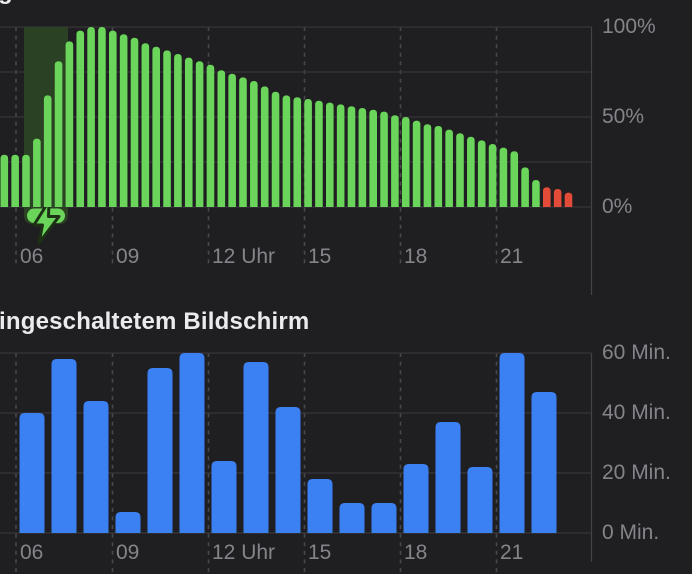  Describe the element at coordinates (46, 222) in the screenshot. I see `charging-bolt-icon` at that location.